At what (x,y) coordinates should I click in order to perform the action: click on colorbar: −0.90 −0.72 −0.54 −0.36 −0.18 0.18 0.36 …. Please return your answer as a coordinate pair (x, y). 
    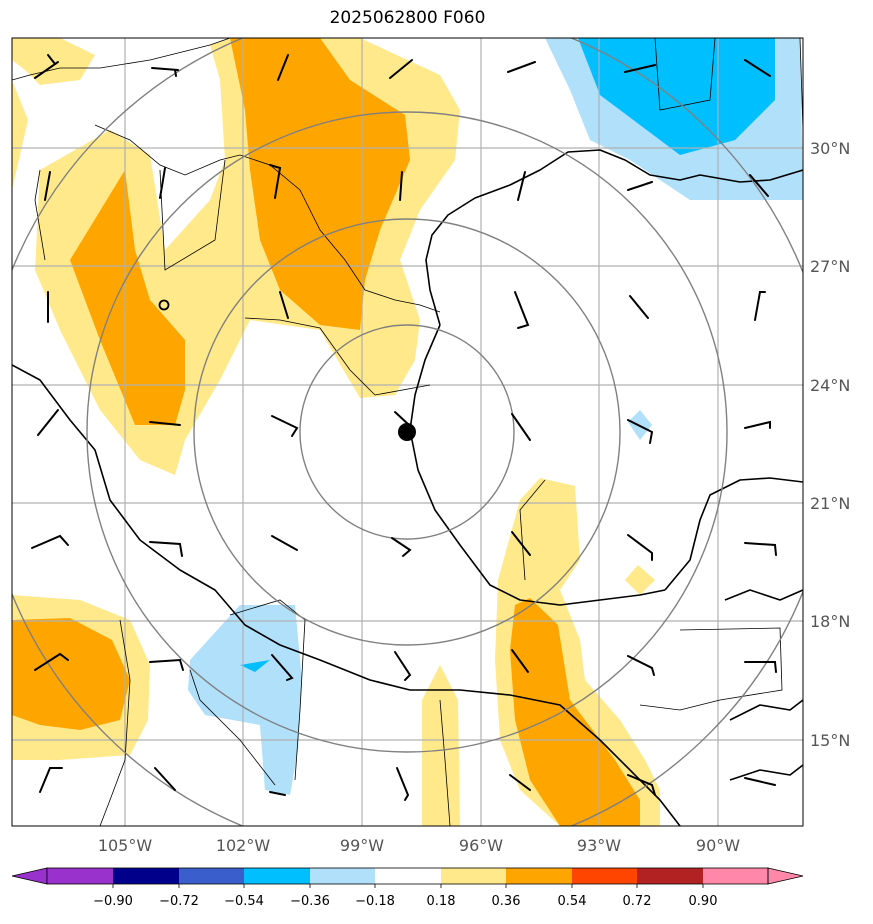
    Looking at the image, I should click on (407, 888).